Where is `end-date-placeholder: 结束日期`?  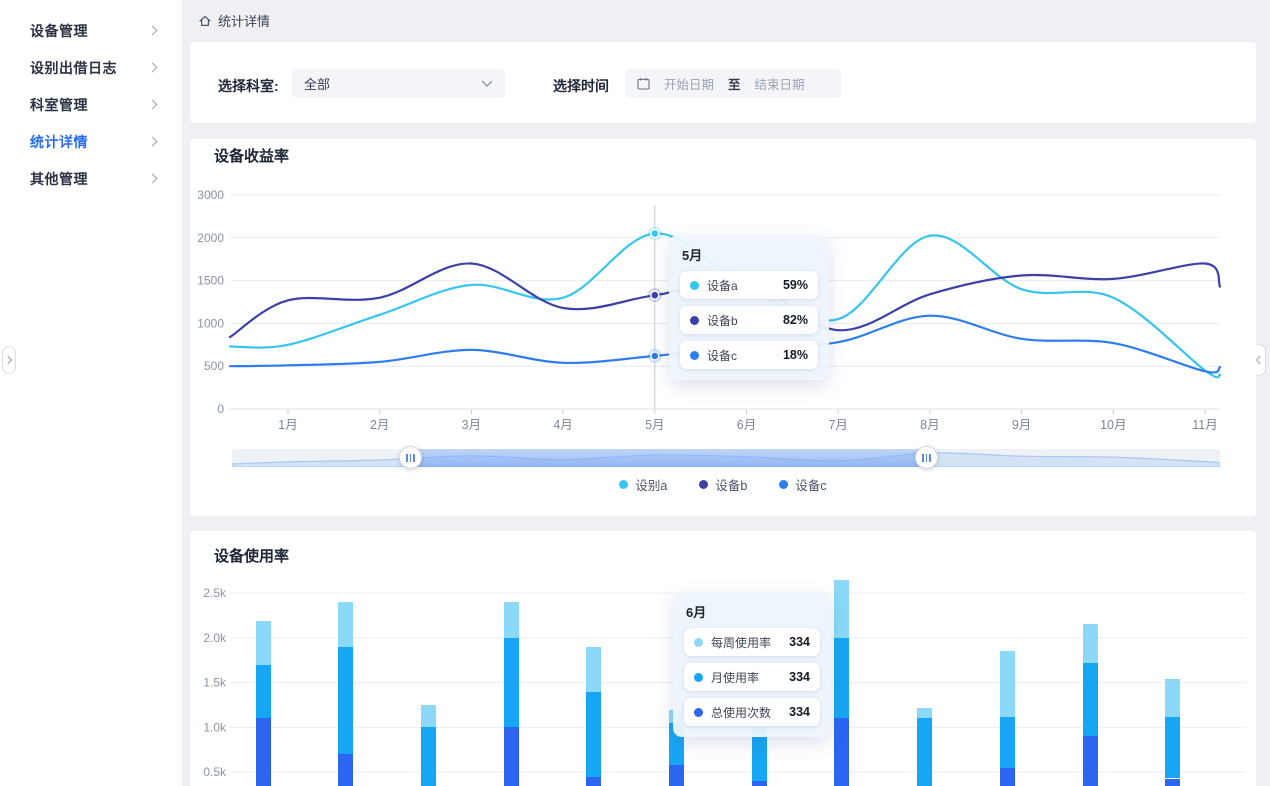
end-date-placeholder: 结束日期 is located at coordinates (779, 85).